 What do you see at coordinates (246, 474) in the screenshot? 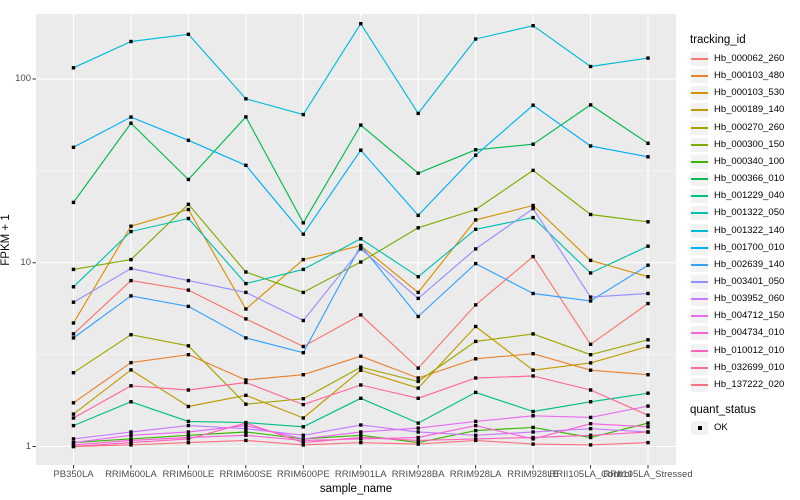
I see `x-tick-label: RRIM600SE` at bounding box center [246, 474].